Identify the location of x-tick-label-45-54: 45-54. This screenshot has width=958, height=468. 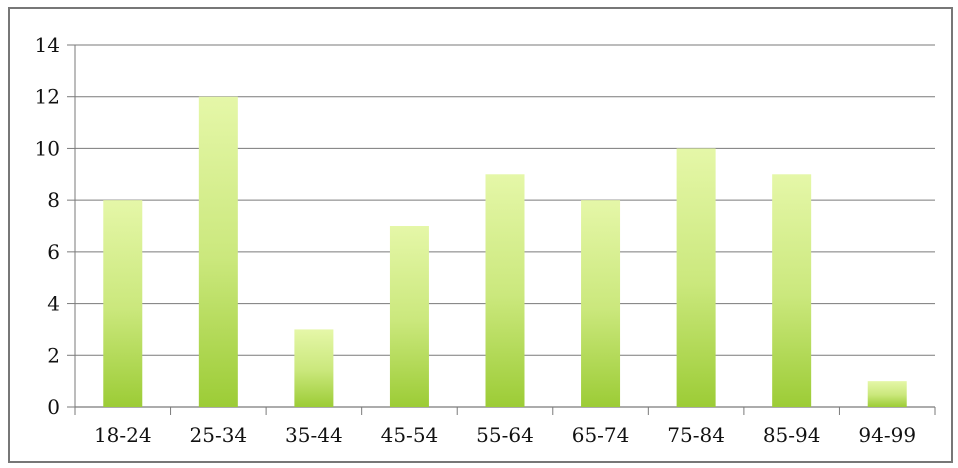
(410, 435).